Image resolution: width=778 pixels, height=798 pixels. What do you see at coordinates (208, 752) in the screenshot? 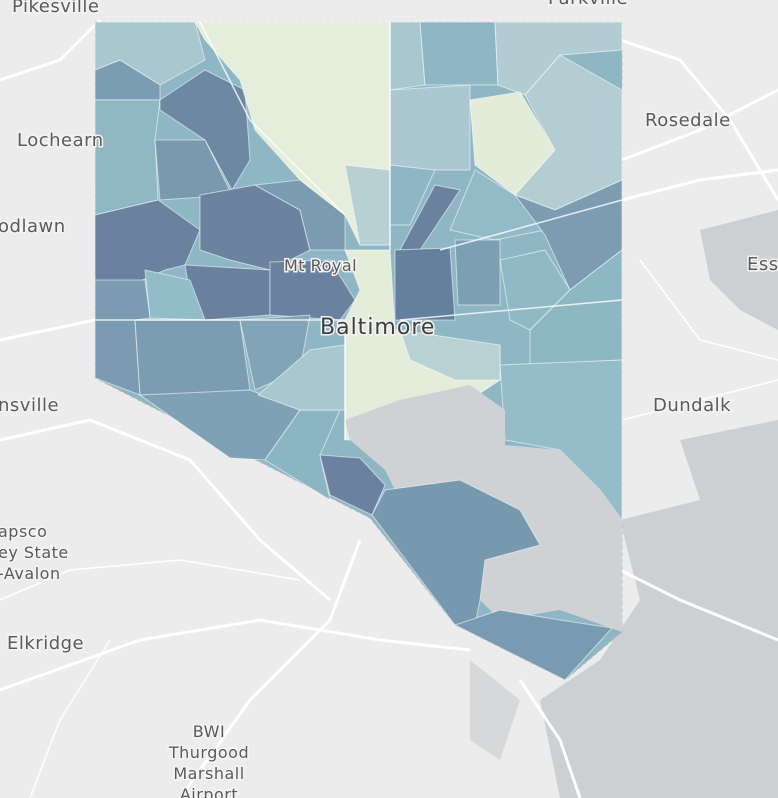
I see `place-label: Thurgood` at bounding box center [208, 752].